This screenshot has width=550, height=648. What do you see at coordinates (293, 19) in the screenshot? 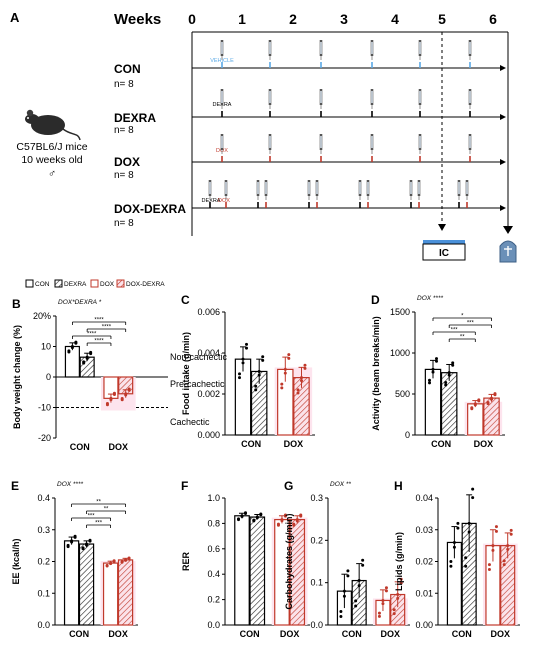
I see `week-tick: 2` at bounding box center [293, 19].